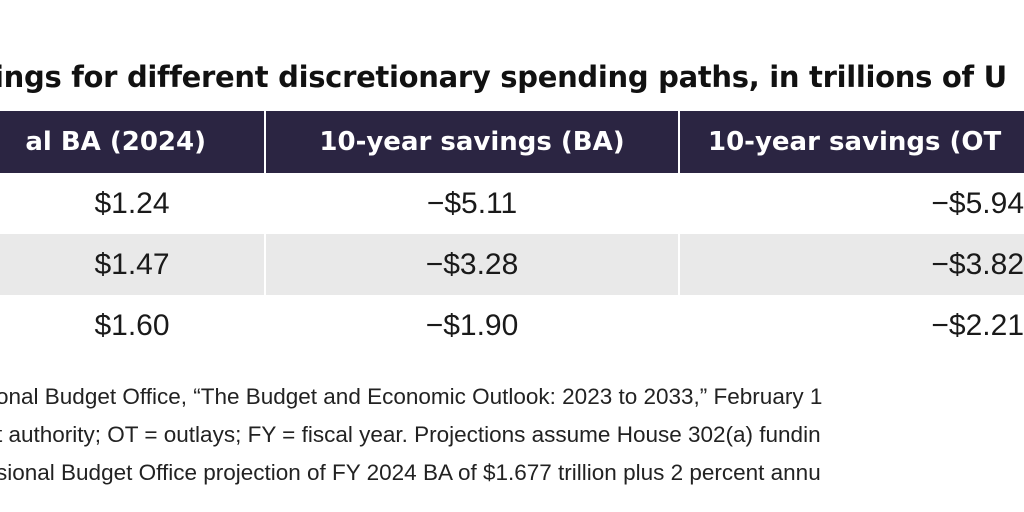 The image size is (1024, 512). What do you see at coordinates (472, 142) in the screenshot?
I see `header-savings-ba: 10-year savings (BA)` at bounding box center [472, 142].